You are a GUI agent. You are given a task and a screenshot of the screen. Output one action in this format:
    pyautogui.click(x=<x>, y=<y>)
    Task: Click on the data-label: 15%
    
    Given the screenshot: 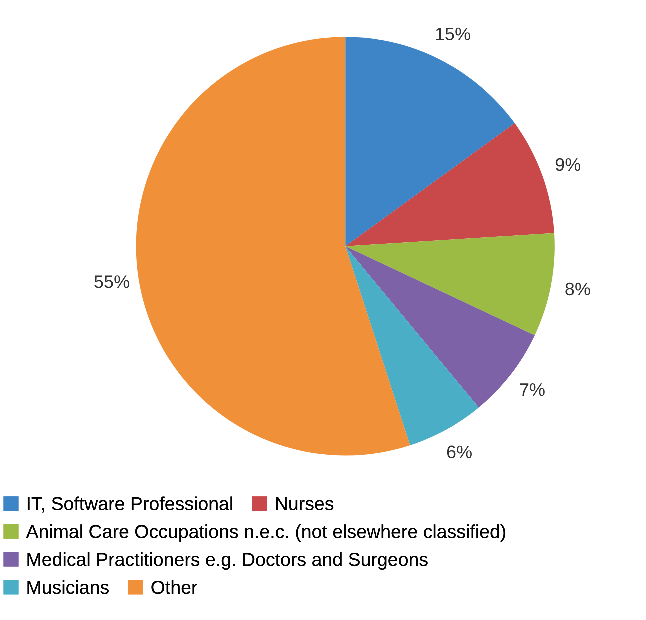 What is the action you would take?
    pyautogui.click(x=453, y=34)
    